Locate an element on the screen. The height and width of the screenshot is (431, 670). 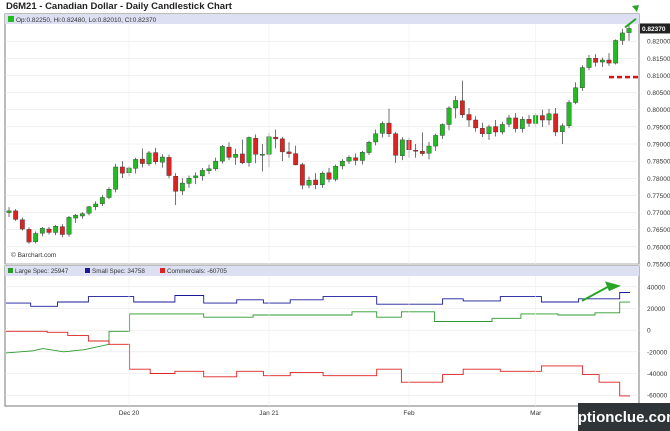
x-tick-label: Mar is located at coordinates (536, 413).